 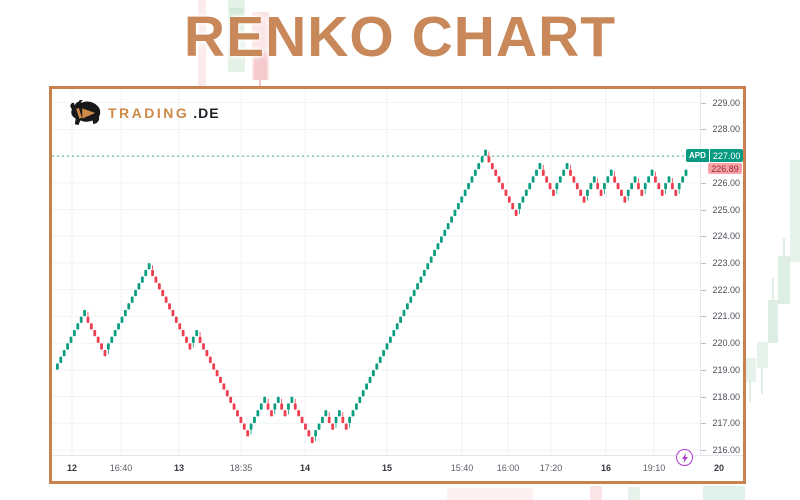 What do you see at coordinates (508, 468) in the screenshot?
I see `time-axis-label: 16:00` at bounding box center [508, 468].